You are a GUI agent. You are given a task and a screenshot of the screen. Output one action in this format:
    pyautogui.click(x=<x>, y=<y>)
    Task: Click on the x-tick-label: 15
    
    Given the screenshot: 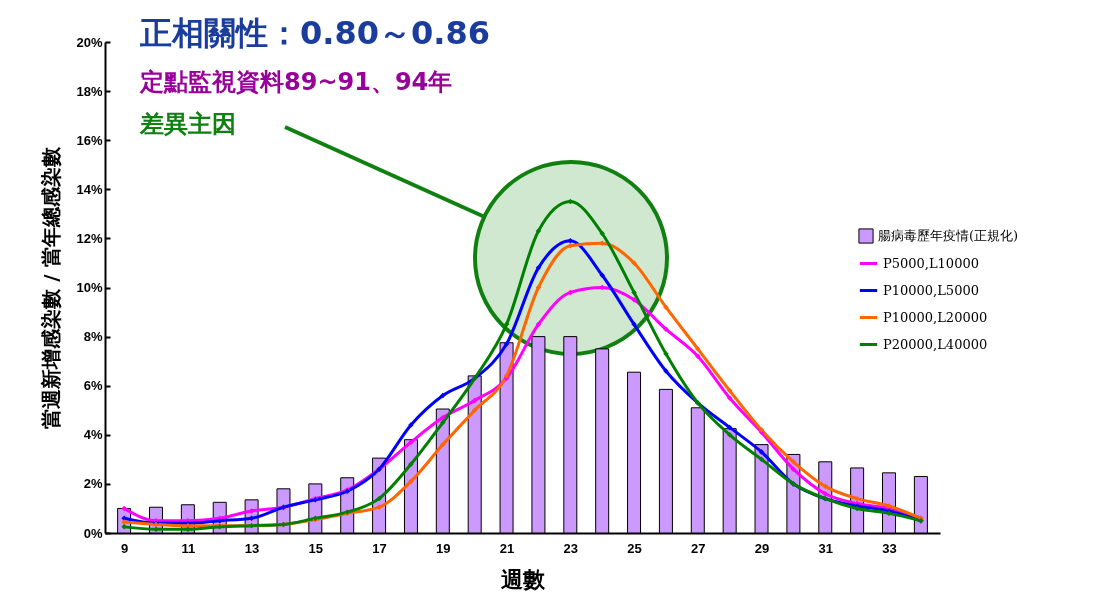 What is the action you would take?
    pyautogui.click(x=316, y=548)
    